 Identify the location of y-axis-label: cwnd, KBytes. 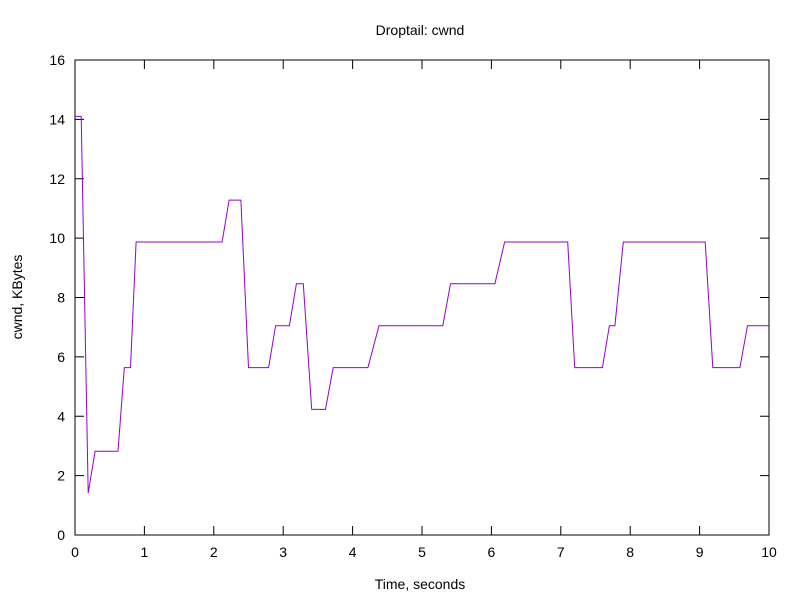
(17, 297).